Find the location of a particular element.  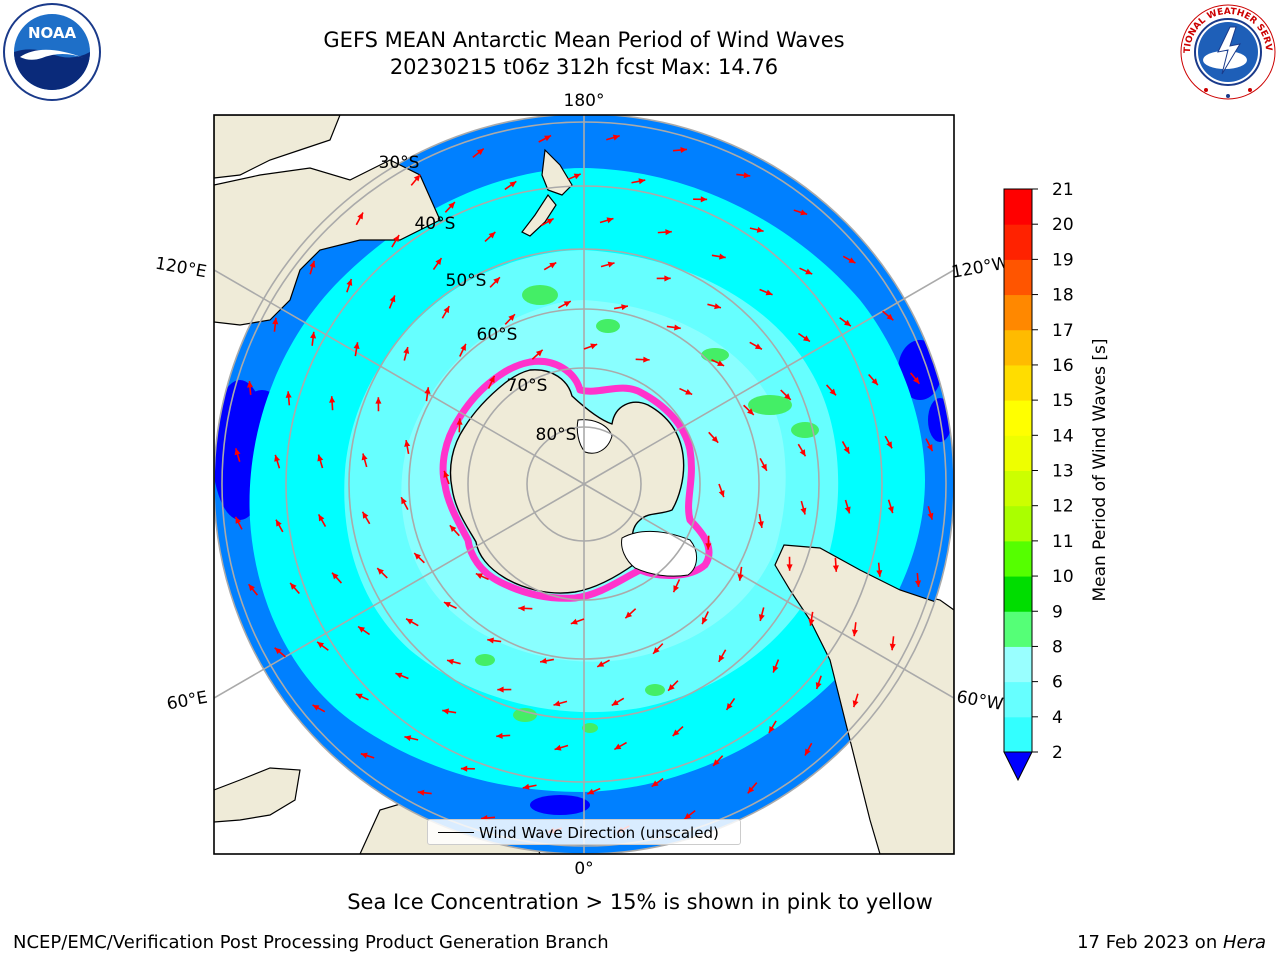

colorbar-extend-triangle is located at coordinates (1018, 766).